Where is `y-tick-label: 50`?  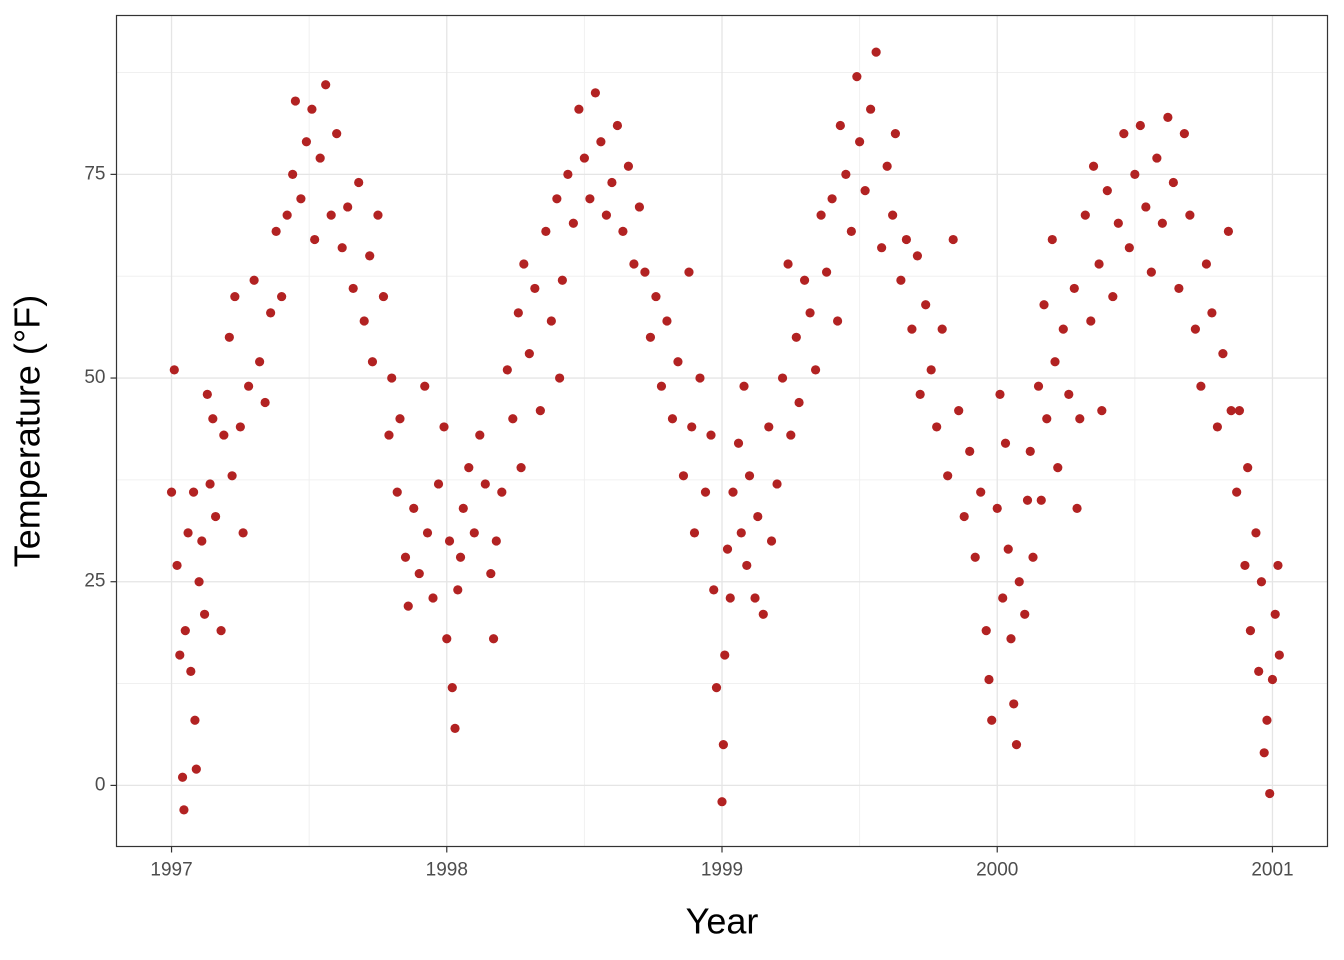
y-tick-label: 50 is located at coordinates (94, 377).